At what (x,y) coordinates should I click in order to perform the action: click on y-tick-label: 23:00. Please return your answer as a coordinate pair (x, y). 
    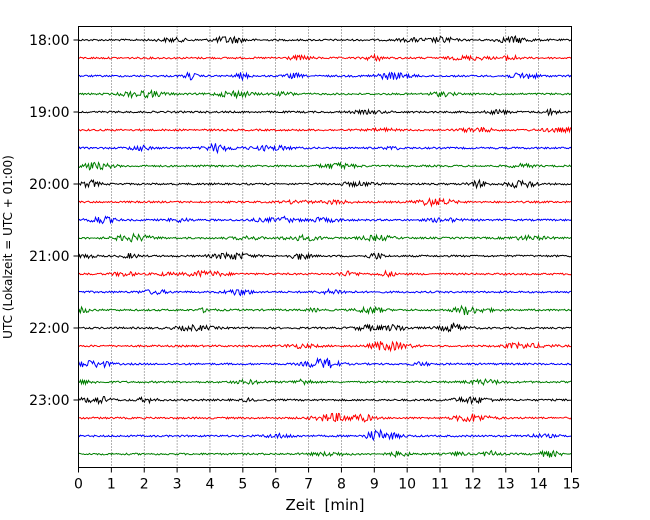
    Looking at the image, I should click on (49, 401).